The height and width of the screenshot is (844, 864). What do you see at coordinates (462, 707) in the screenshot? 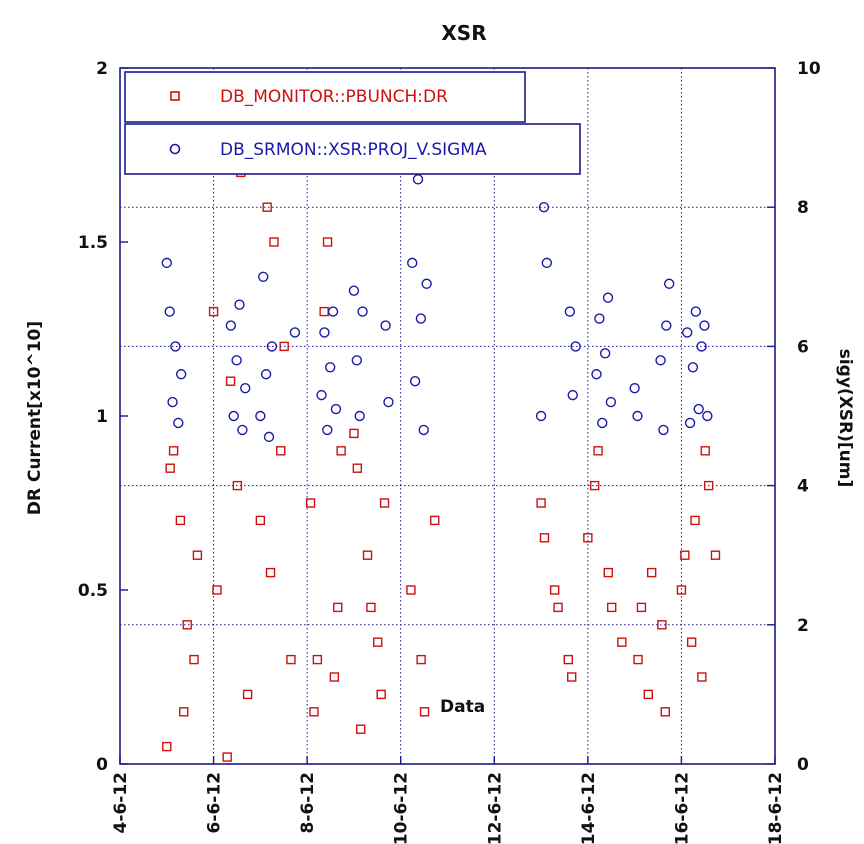
I see `data-annotation: Data` at bounding box center [462, 707].